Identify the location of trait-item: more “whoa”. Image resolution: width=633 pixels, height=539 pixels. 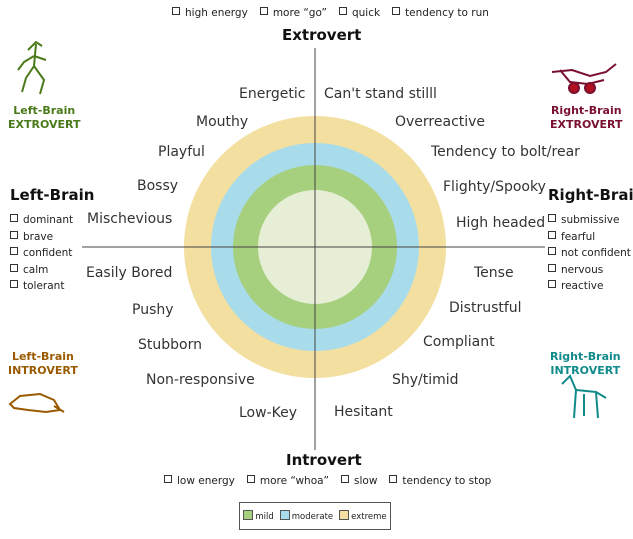
(288, 481).